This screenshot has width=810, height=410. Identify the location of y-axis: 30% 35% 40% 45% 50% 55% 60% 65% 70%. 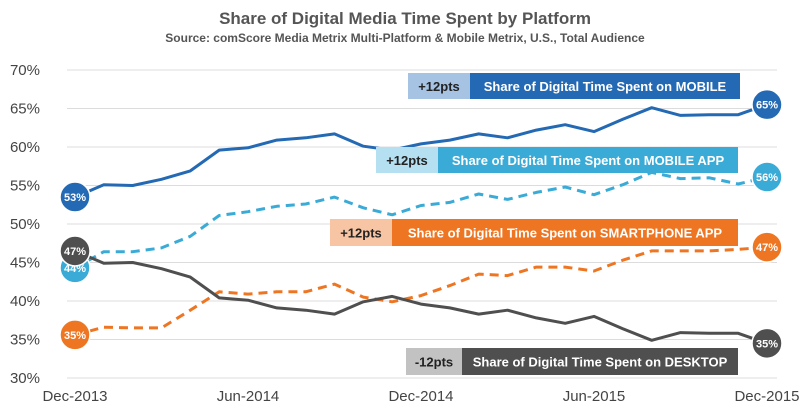
(25, 224).